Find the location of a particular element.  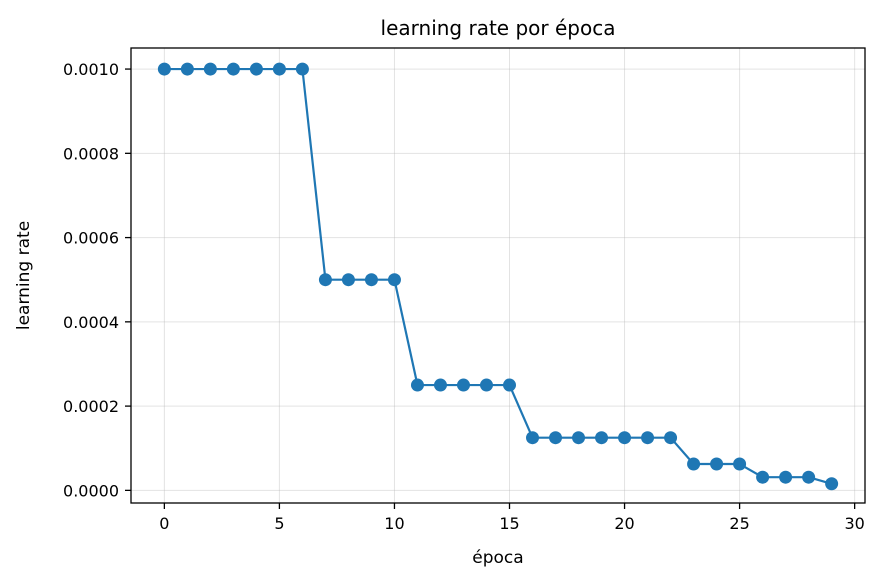

x-tick-label: 5 is located at coordinates (279, 523).